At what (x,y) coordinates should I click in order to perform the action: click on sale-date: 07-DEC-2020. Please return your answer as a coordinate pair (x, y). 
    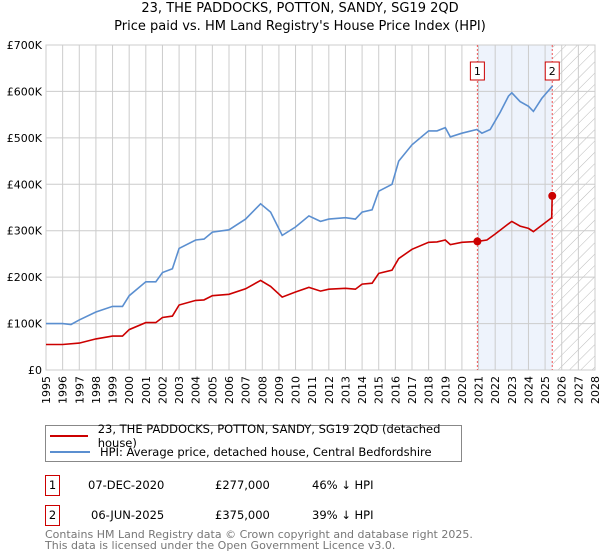
    Looking at the image, I should click on (126, 485).